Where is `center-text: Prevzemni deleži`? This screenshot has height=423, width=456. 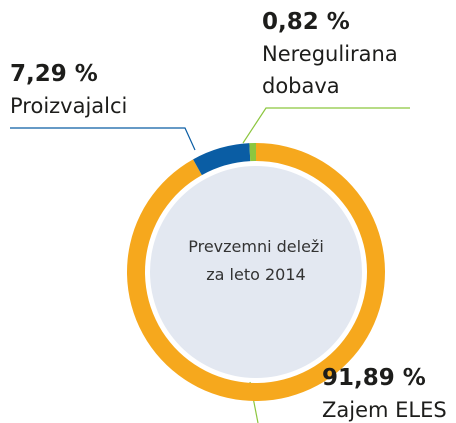 center-text: Prevzemni deleži is located at coordinates (256, 246).